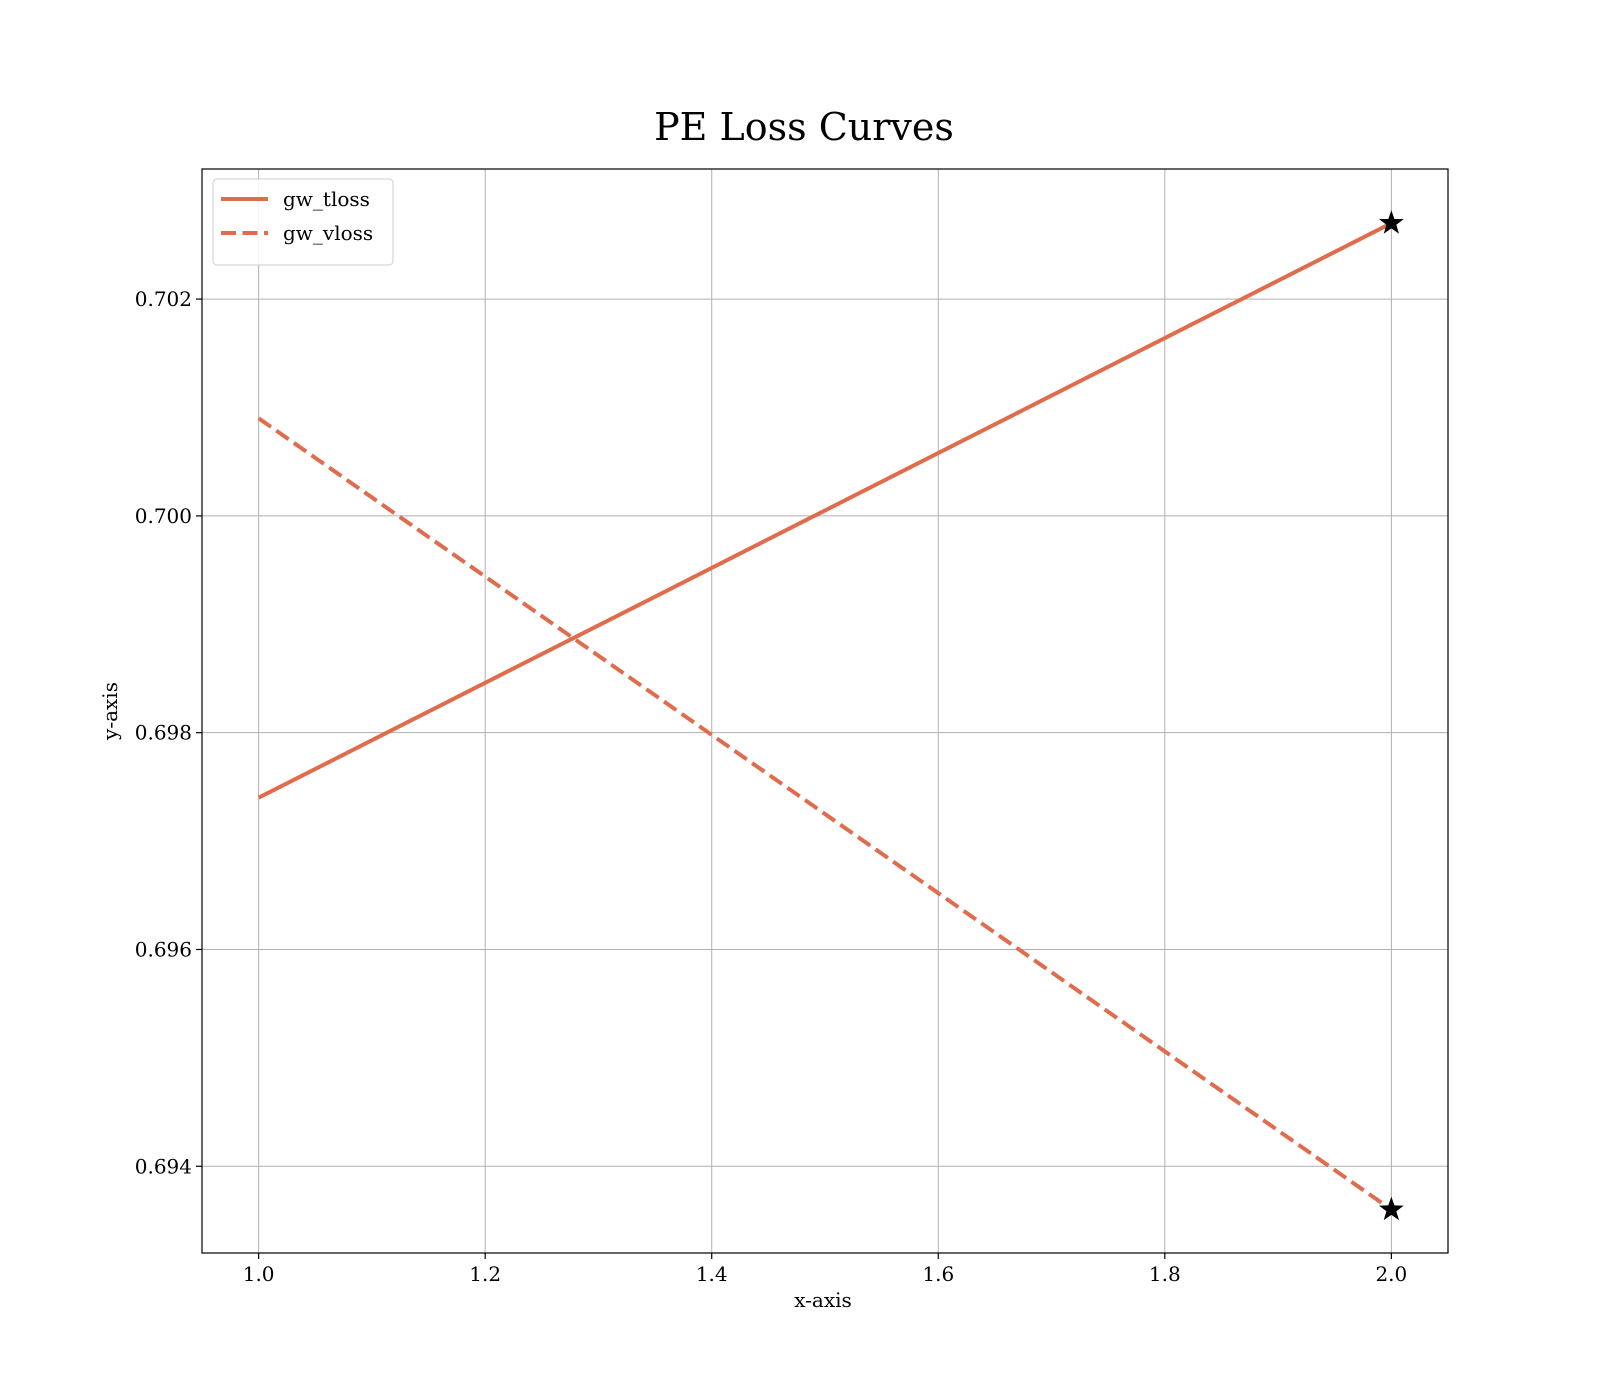 This screenshot has height=1400, width=1600. I want to click on x-tick-label: 1.4, so click(712, 1274).